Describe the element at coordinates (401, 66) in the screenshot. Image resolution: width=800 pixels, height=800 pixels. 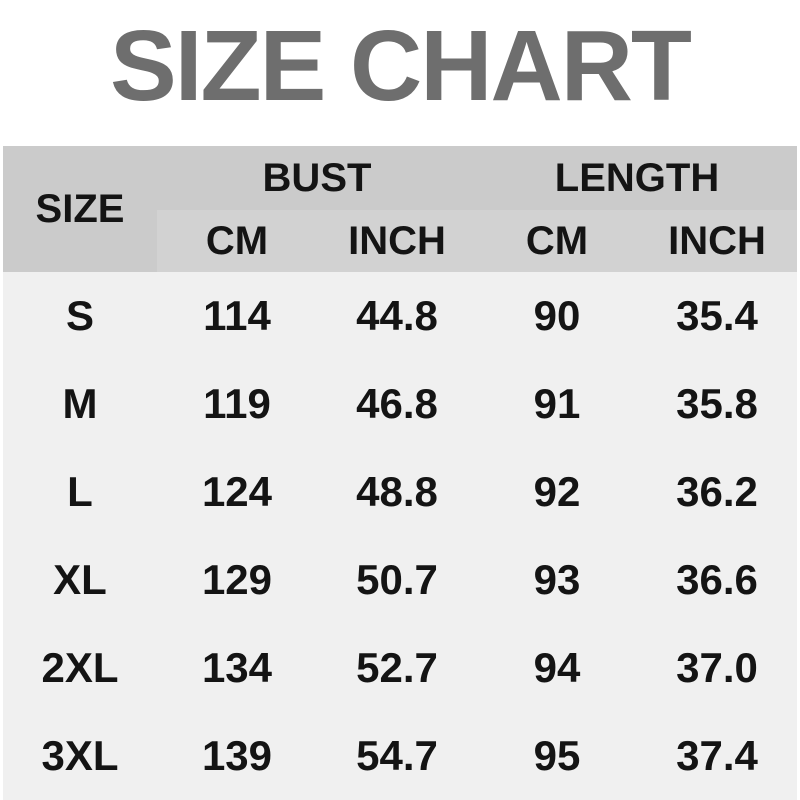
I see `page-title: SIZE CHART` at that location.